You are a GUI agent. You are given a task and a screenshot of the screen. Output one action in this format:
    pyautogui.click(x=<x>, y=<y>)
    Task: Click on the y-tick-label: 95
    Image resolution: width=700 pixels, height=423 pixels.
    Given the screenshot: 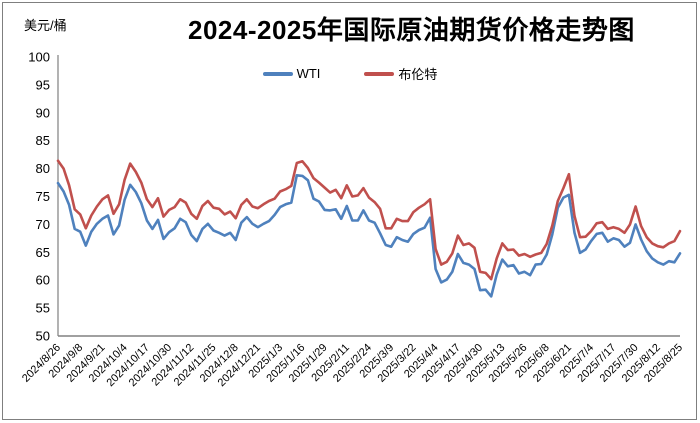 What is the action you would take?
    pyautogui.click(x=43, y=84)
    